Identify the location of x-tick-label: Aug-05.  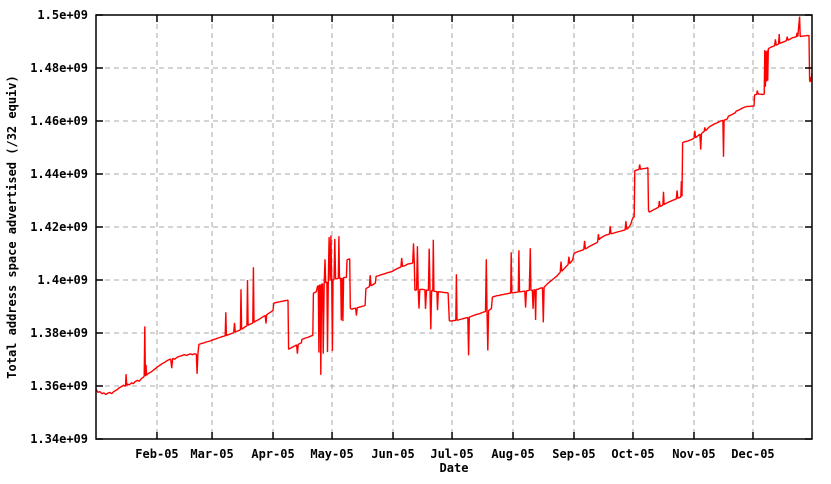
(512, 454).